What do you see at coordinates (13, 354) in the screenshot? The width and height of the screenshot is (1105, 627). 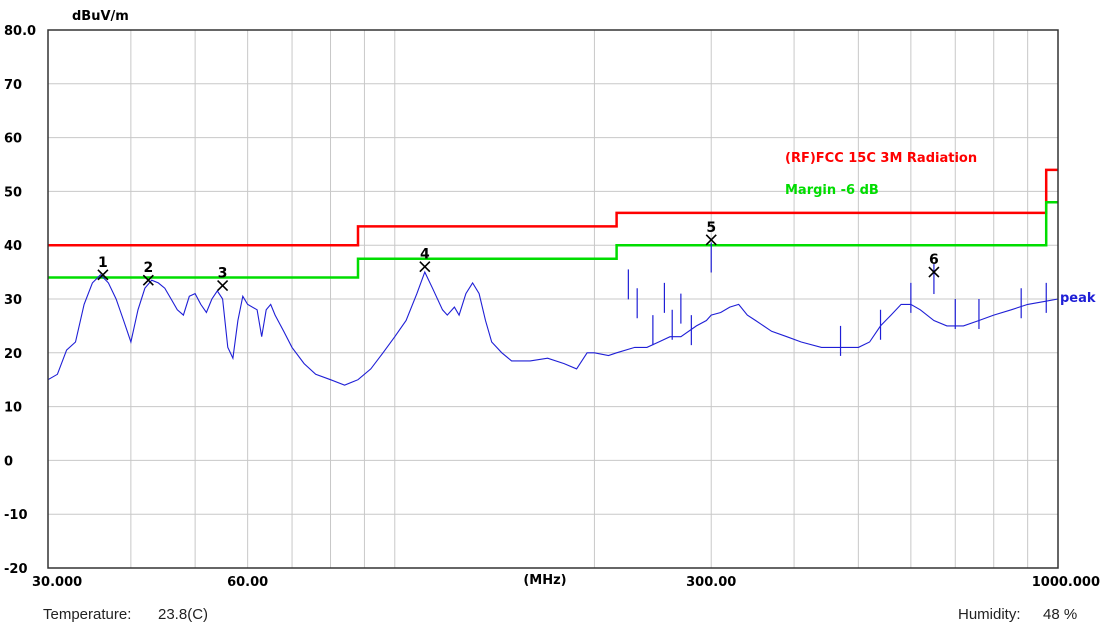 I see `y-tick-label: 20` at bounding box center [13, 354].